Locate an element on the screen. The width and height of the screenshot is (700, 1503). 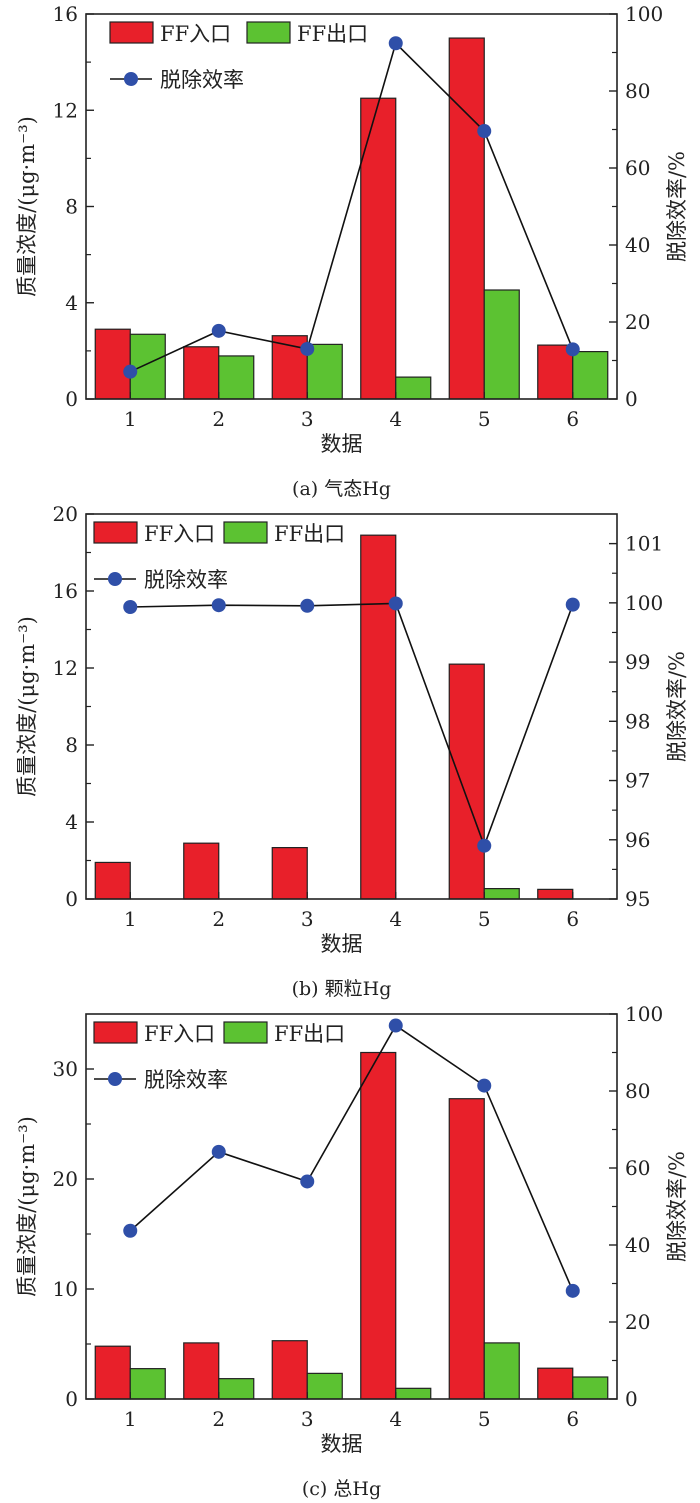
y-tick-label: 16 is located at coordinates (65, 591).